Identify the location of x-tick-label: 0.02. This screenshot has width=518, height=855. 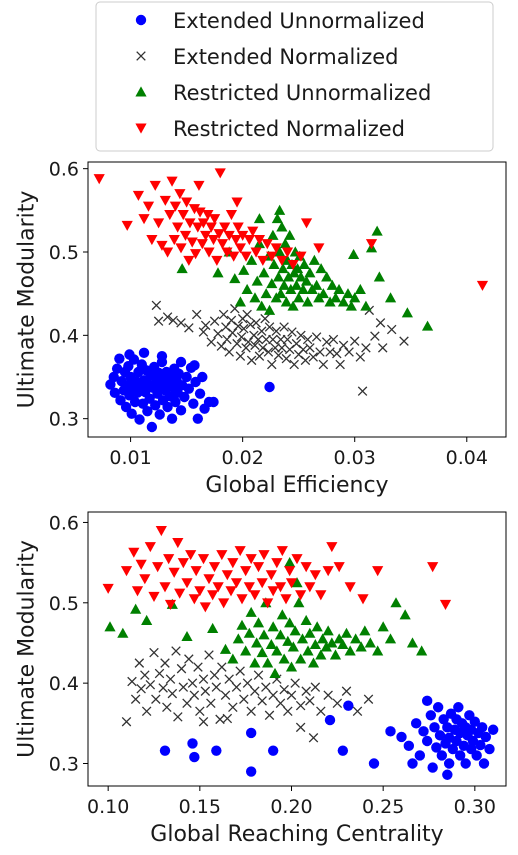
(242, 458).